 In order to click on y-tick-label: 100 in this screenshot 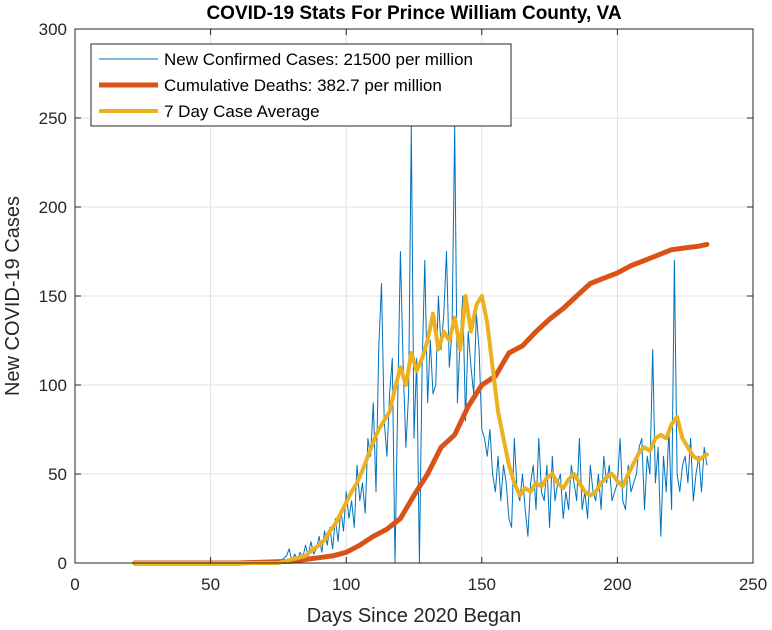, I will do `click(53, 385)`.